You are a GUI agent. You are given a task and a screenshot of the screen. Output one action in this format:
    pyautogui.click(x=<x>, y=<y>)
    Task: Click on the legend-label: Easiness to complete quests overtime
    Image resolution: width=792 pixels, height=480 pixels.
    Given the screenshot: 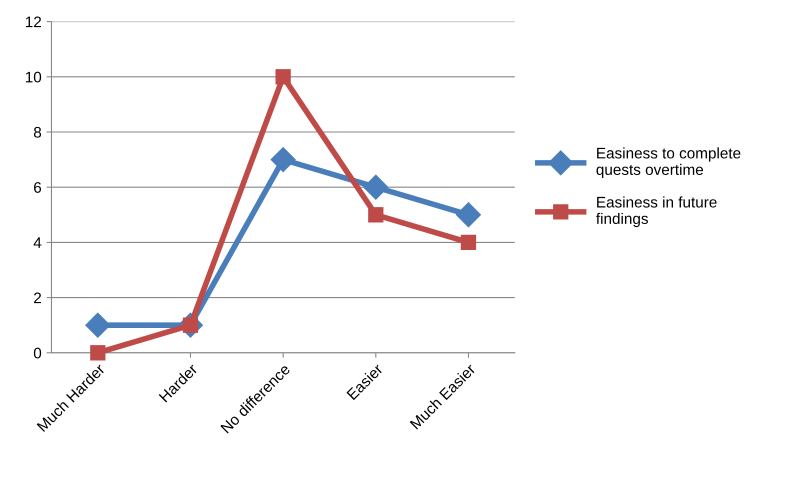 What is the action you would take?
    pyautogui.click(x=668, y=162)
    